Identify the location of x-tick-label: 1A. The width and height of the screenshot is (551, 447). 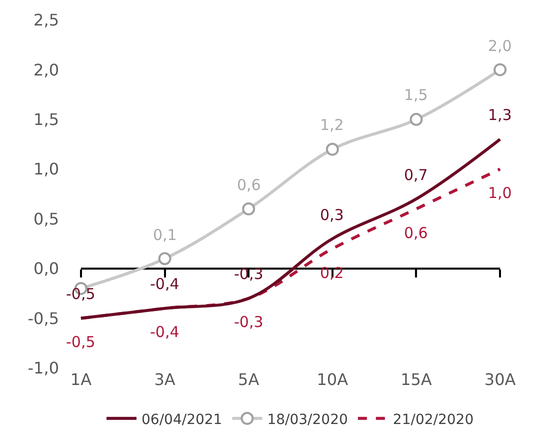
(81, 379).